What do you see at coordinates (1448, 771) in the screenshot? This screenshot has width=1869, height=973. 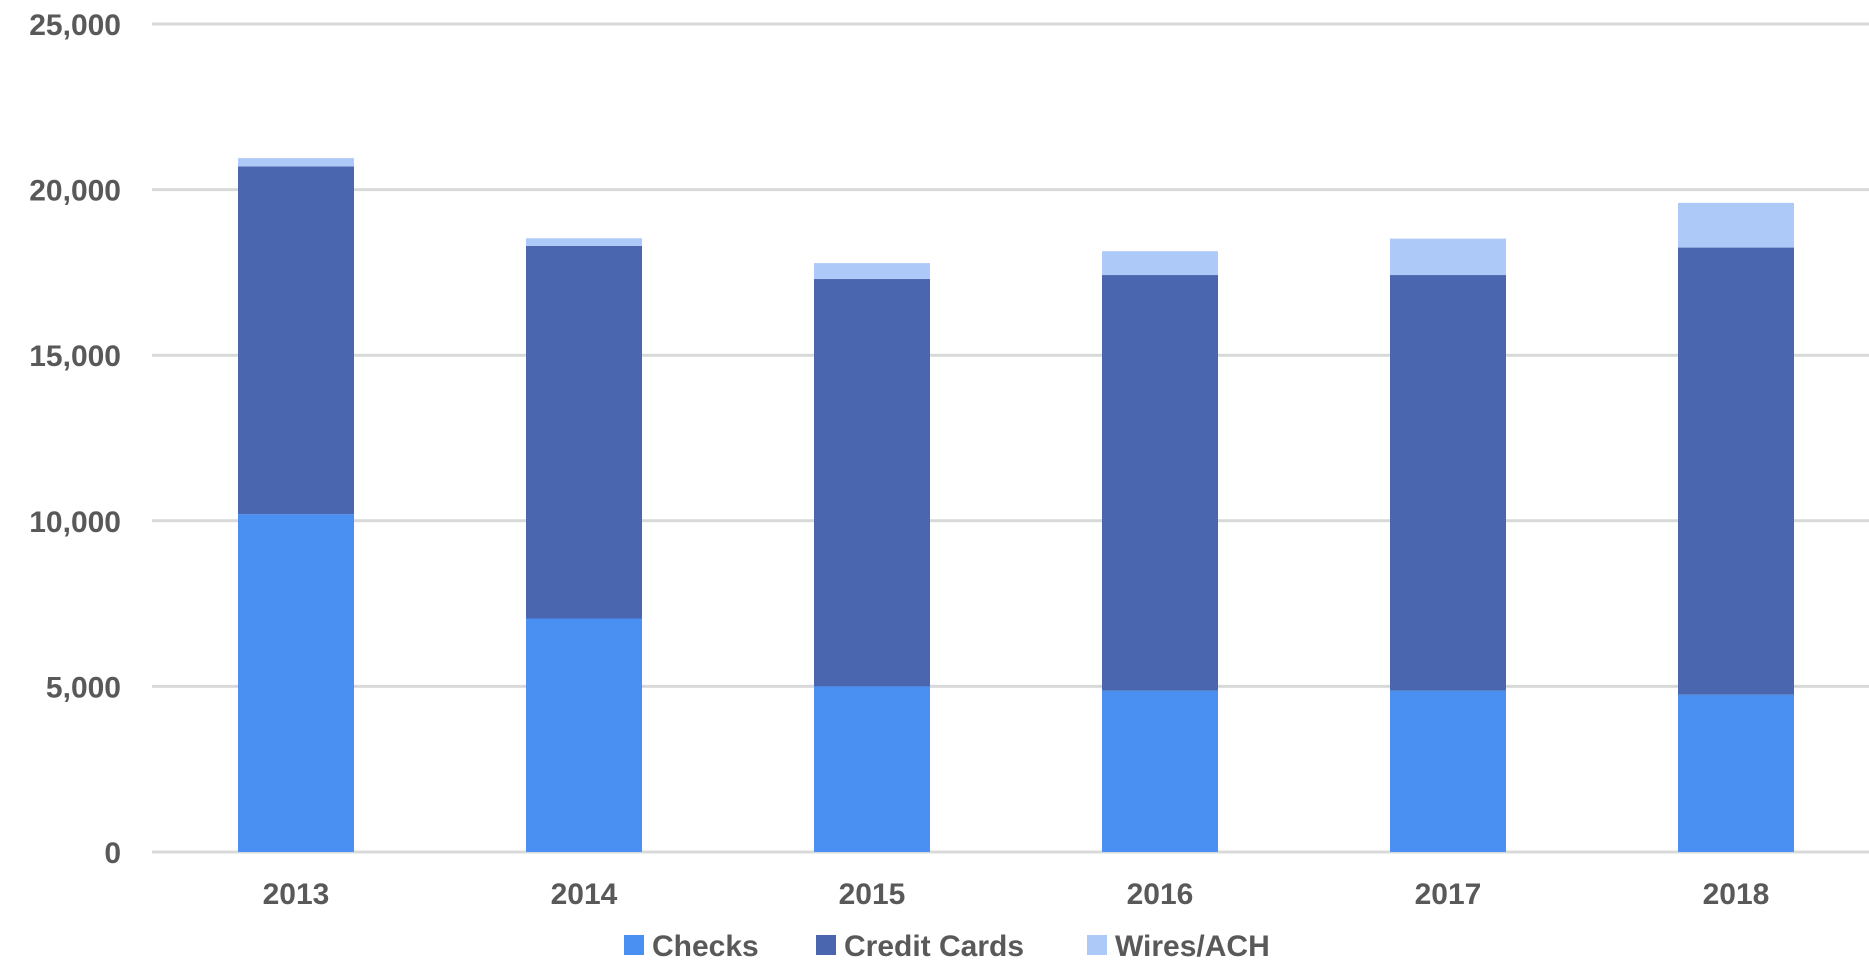 I see `bar-segment-checks-2017` at bounding box center [1448, 771].